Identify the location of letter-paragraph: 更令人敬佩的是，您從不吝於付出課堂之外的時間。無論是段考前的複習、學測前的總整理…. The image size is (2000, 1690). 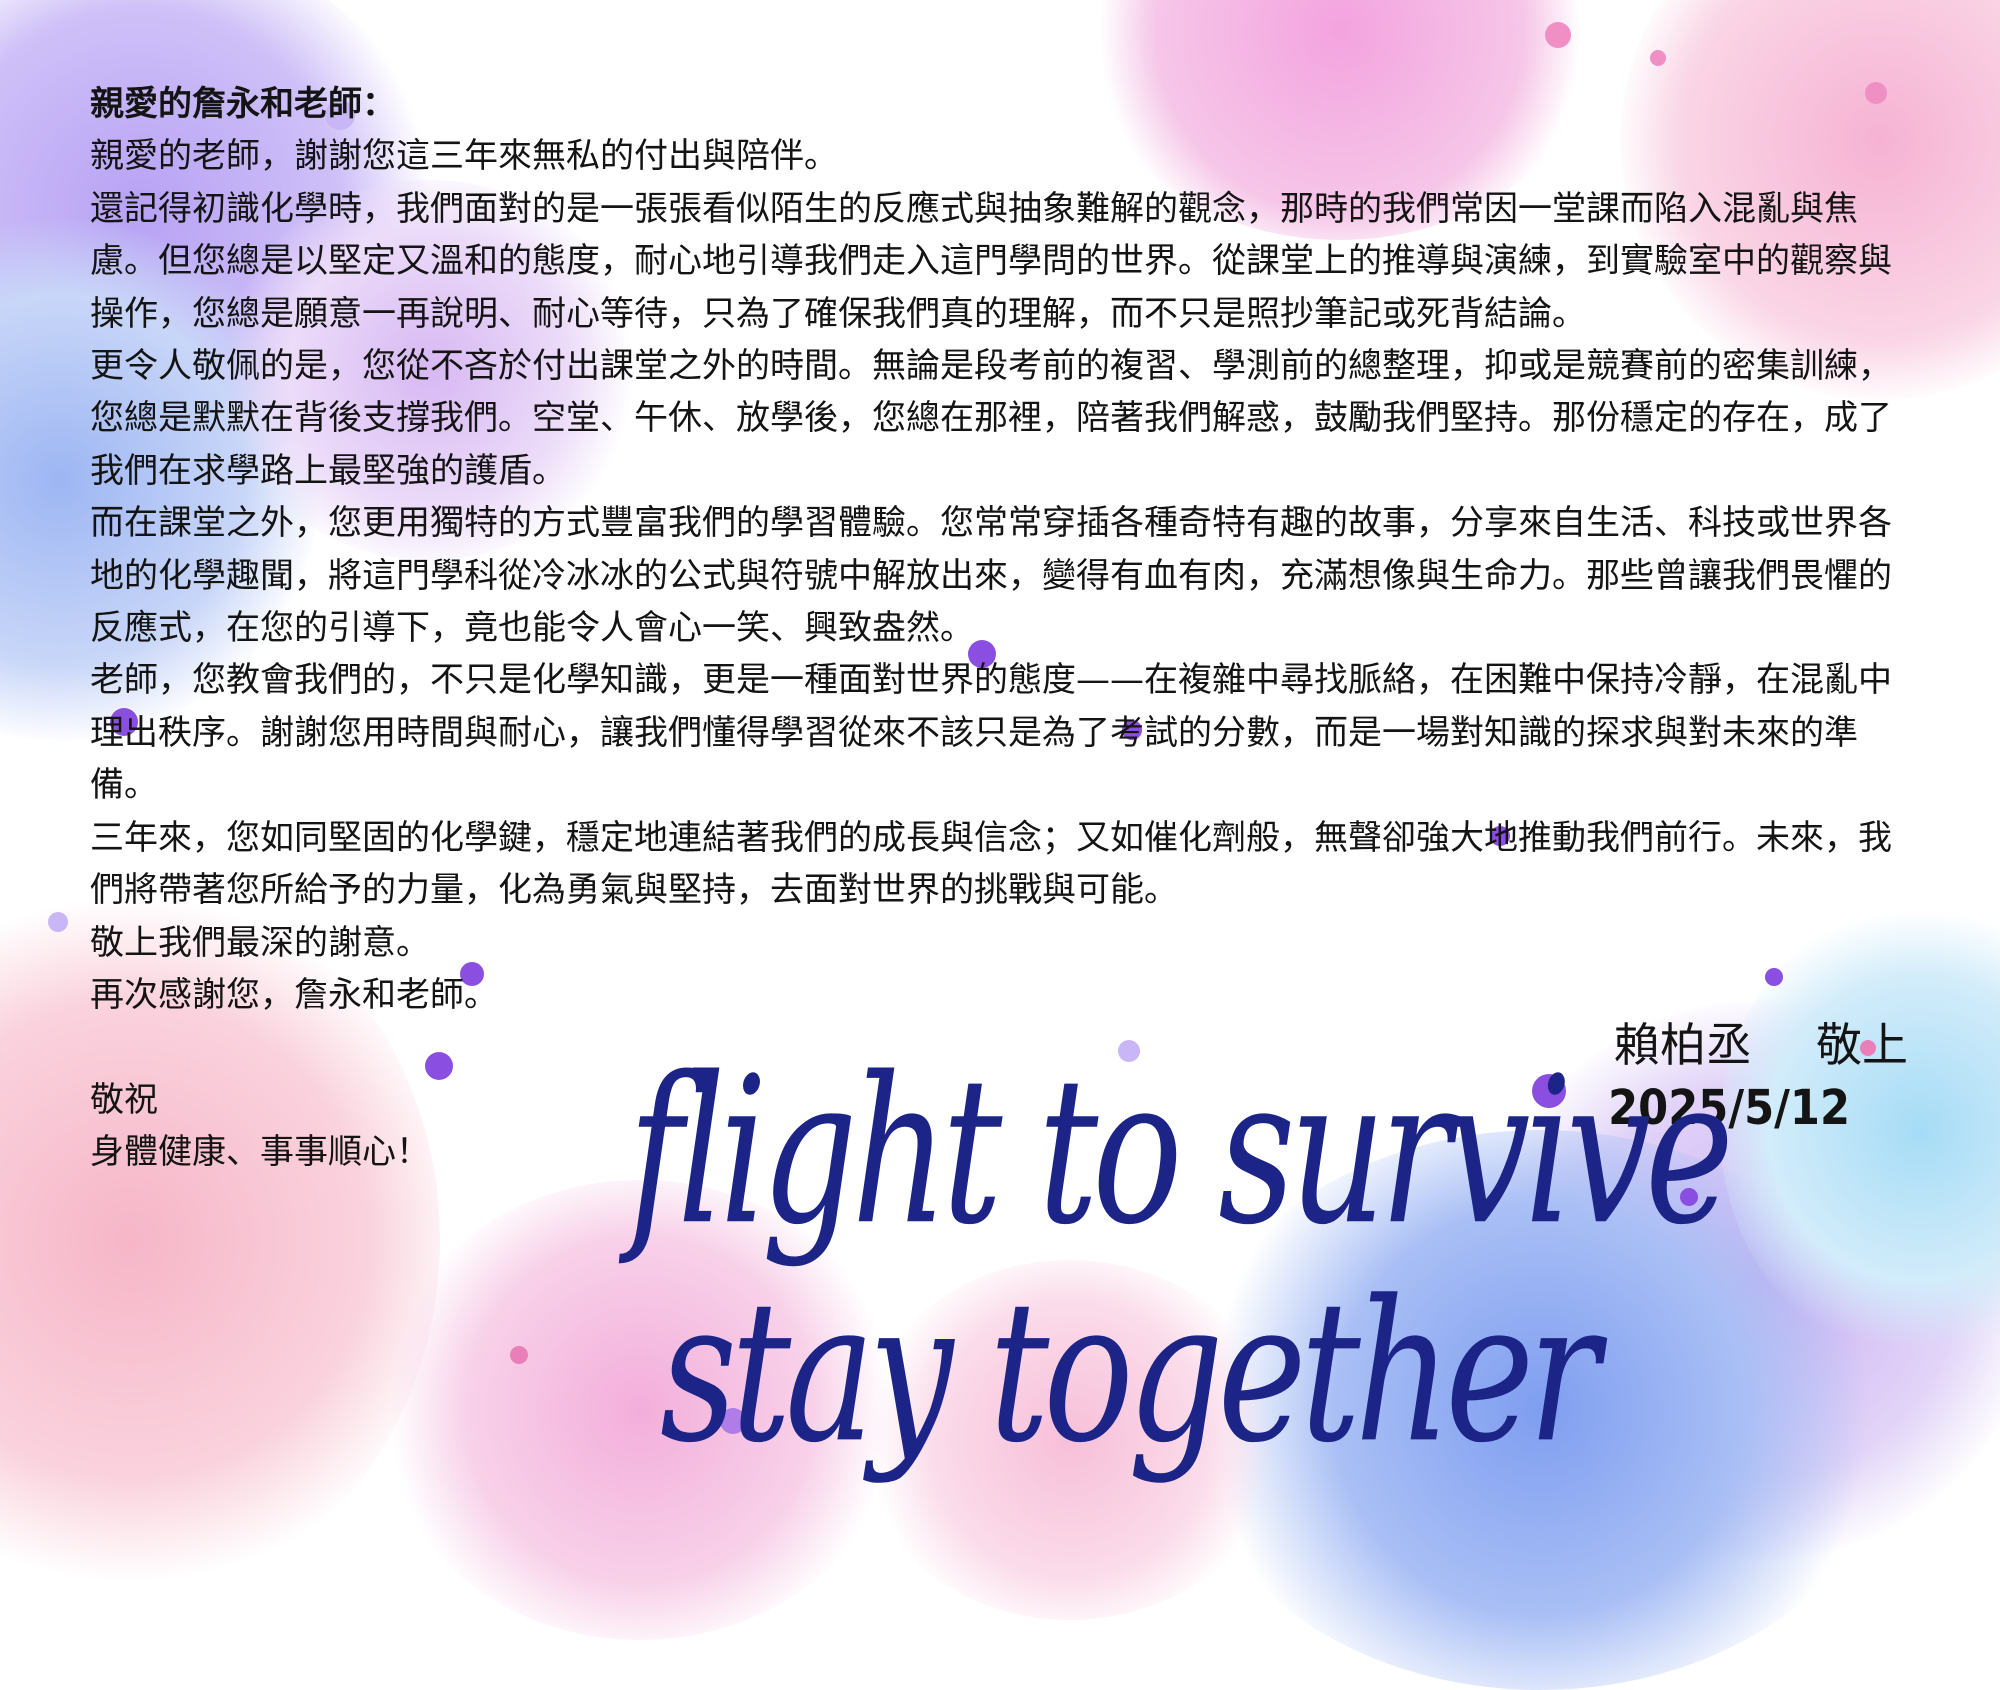
(991, 418).